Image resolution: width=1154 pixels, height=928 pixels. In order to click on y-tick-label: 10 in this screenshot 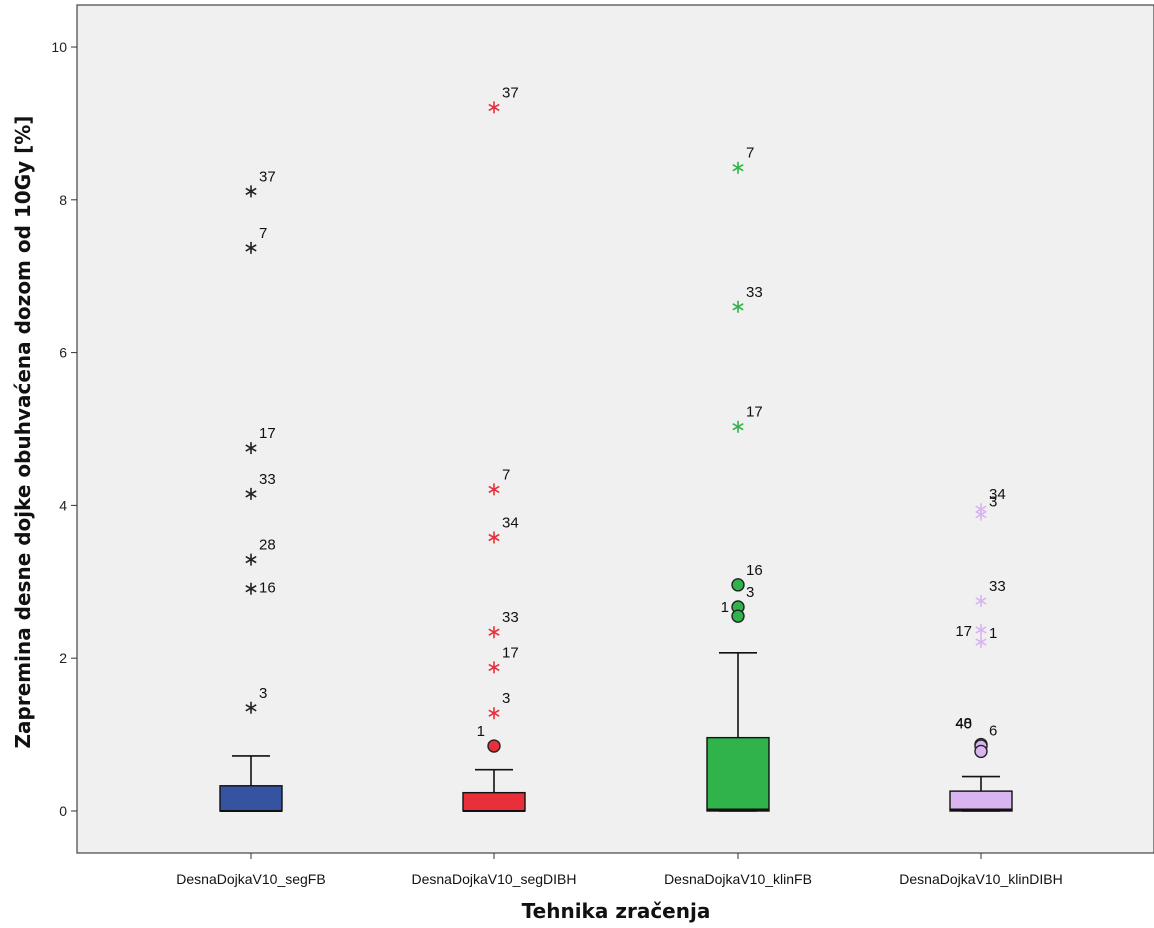, I will do `click(59, 47)`.